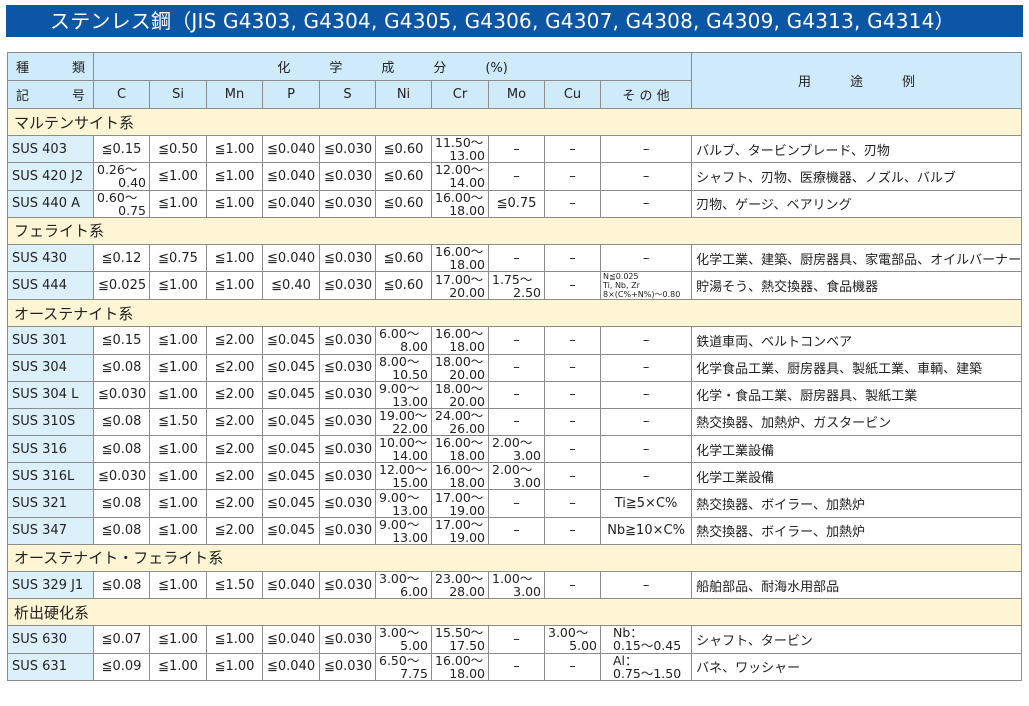  I want to click on range-min: 12.00〜, so click(459, 170).